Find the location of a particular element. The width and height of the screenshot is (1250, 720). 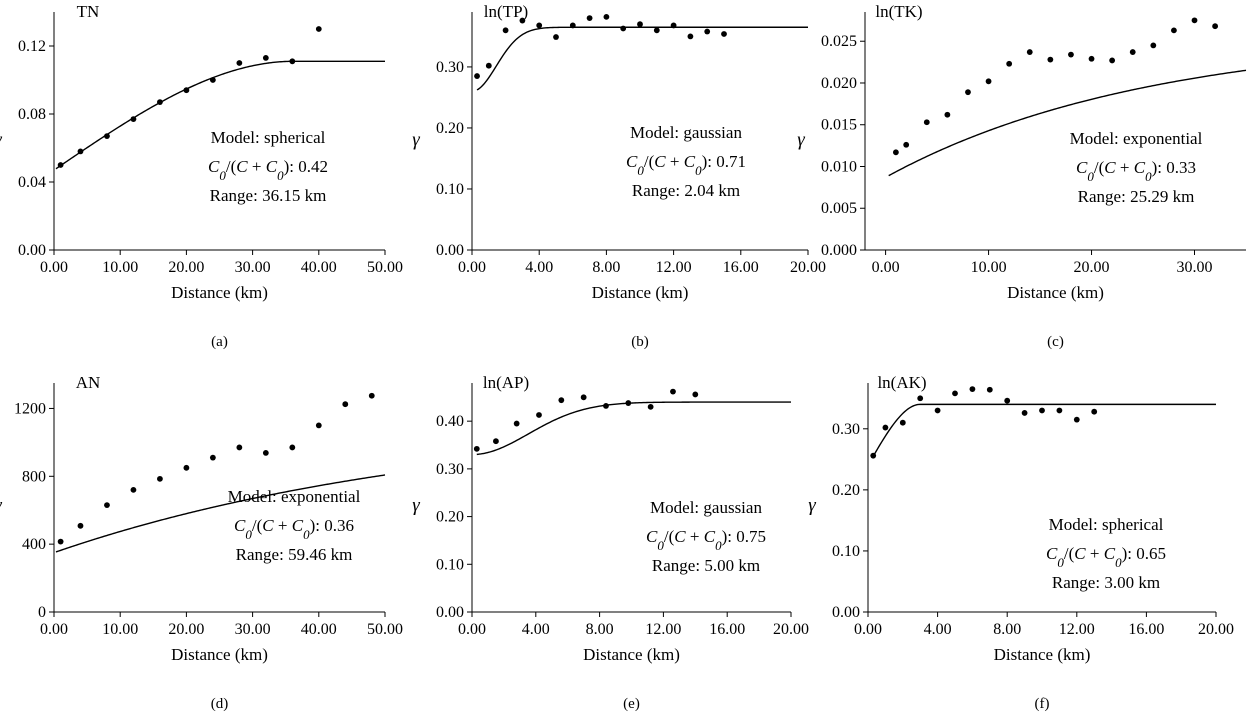

variable-label: ln(TK) is located at coordinates (898, 11).